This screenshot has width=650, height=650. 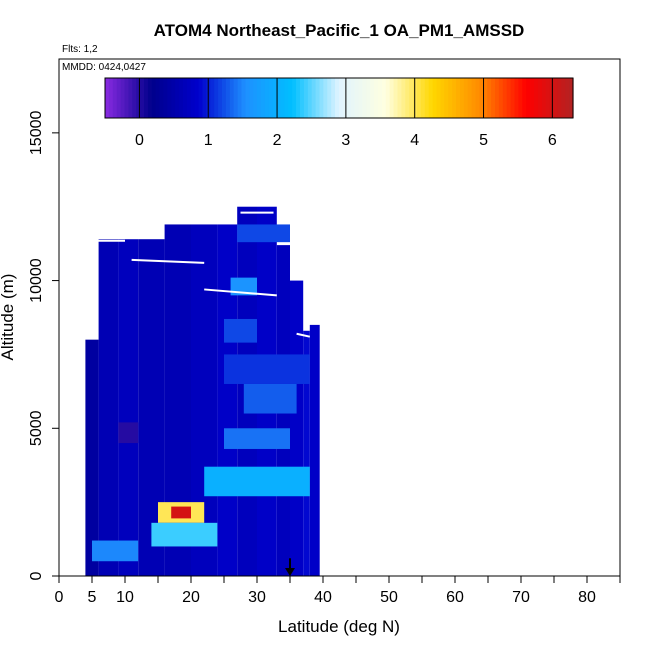 What do you see at coordinates (521, 597) in the screenshot?
I see `x-tick-label: 70` at bounding box center [521, 597].